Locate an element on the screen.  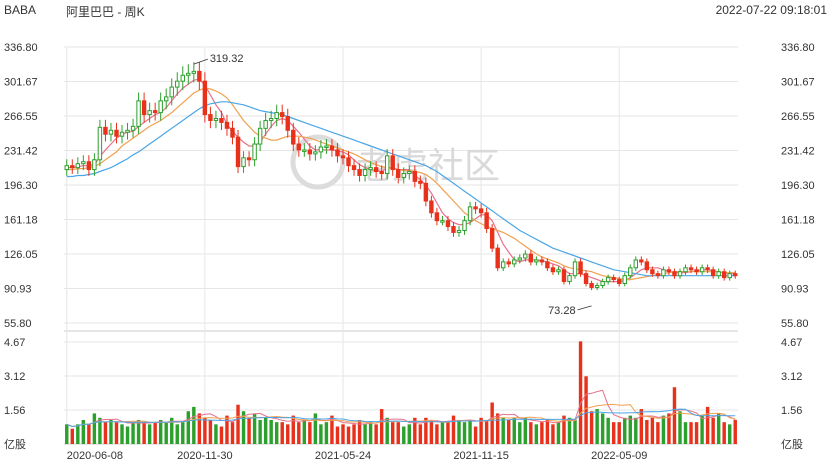
volume-average-lines is located at coordinates (401, 408).